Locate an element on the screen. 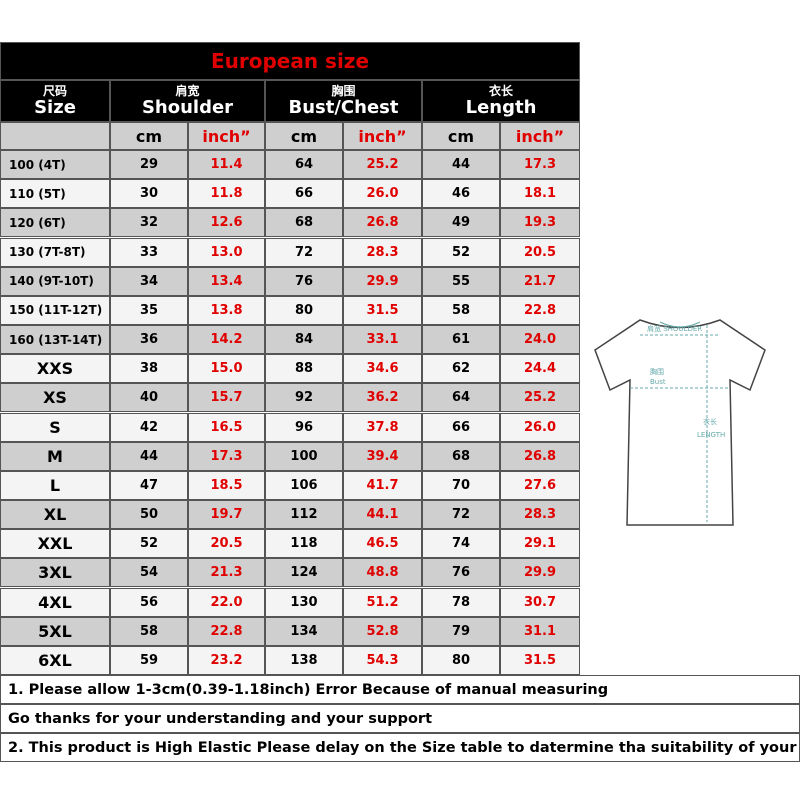 This screenshot has height=800, width=800. header-cn: 胸围 is located at coordinates (343, 90).